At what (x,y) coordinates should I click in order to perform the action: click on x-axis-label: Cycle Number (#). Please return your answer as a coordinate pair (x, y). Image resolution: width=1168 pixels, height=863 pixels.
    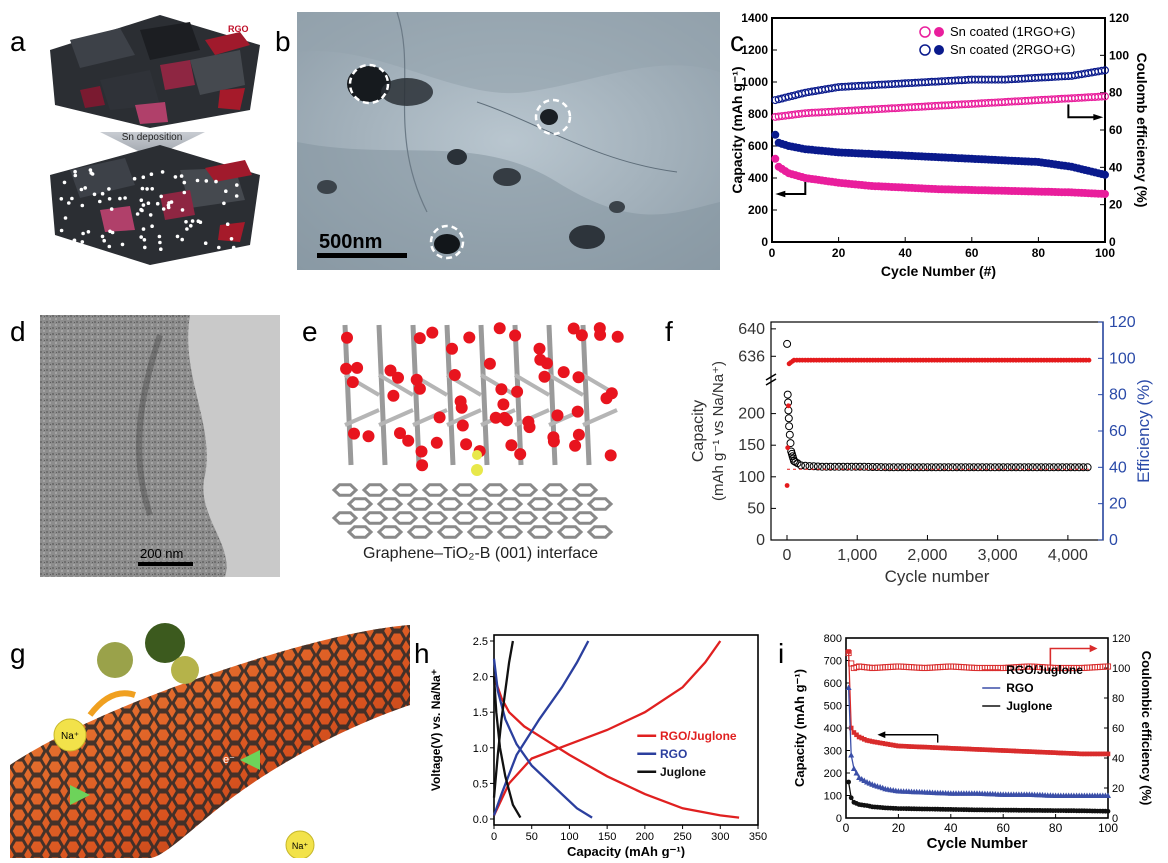
    Looking at the image, I should click on (938, 271).